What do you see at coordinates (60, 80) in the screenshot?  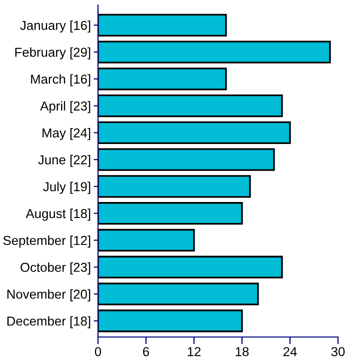 I see `y-tick-label: March [16]` at bounding box center [60, 80].